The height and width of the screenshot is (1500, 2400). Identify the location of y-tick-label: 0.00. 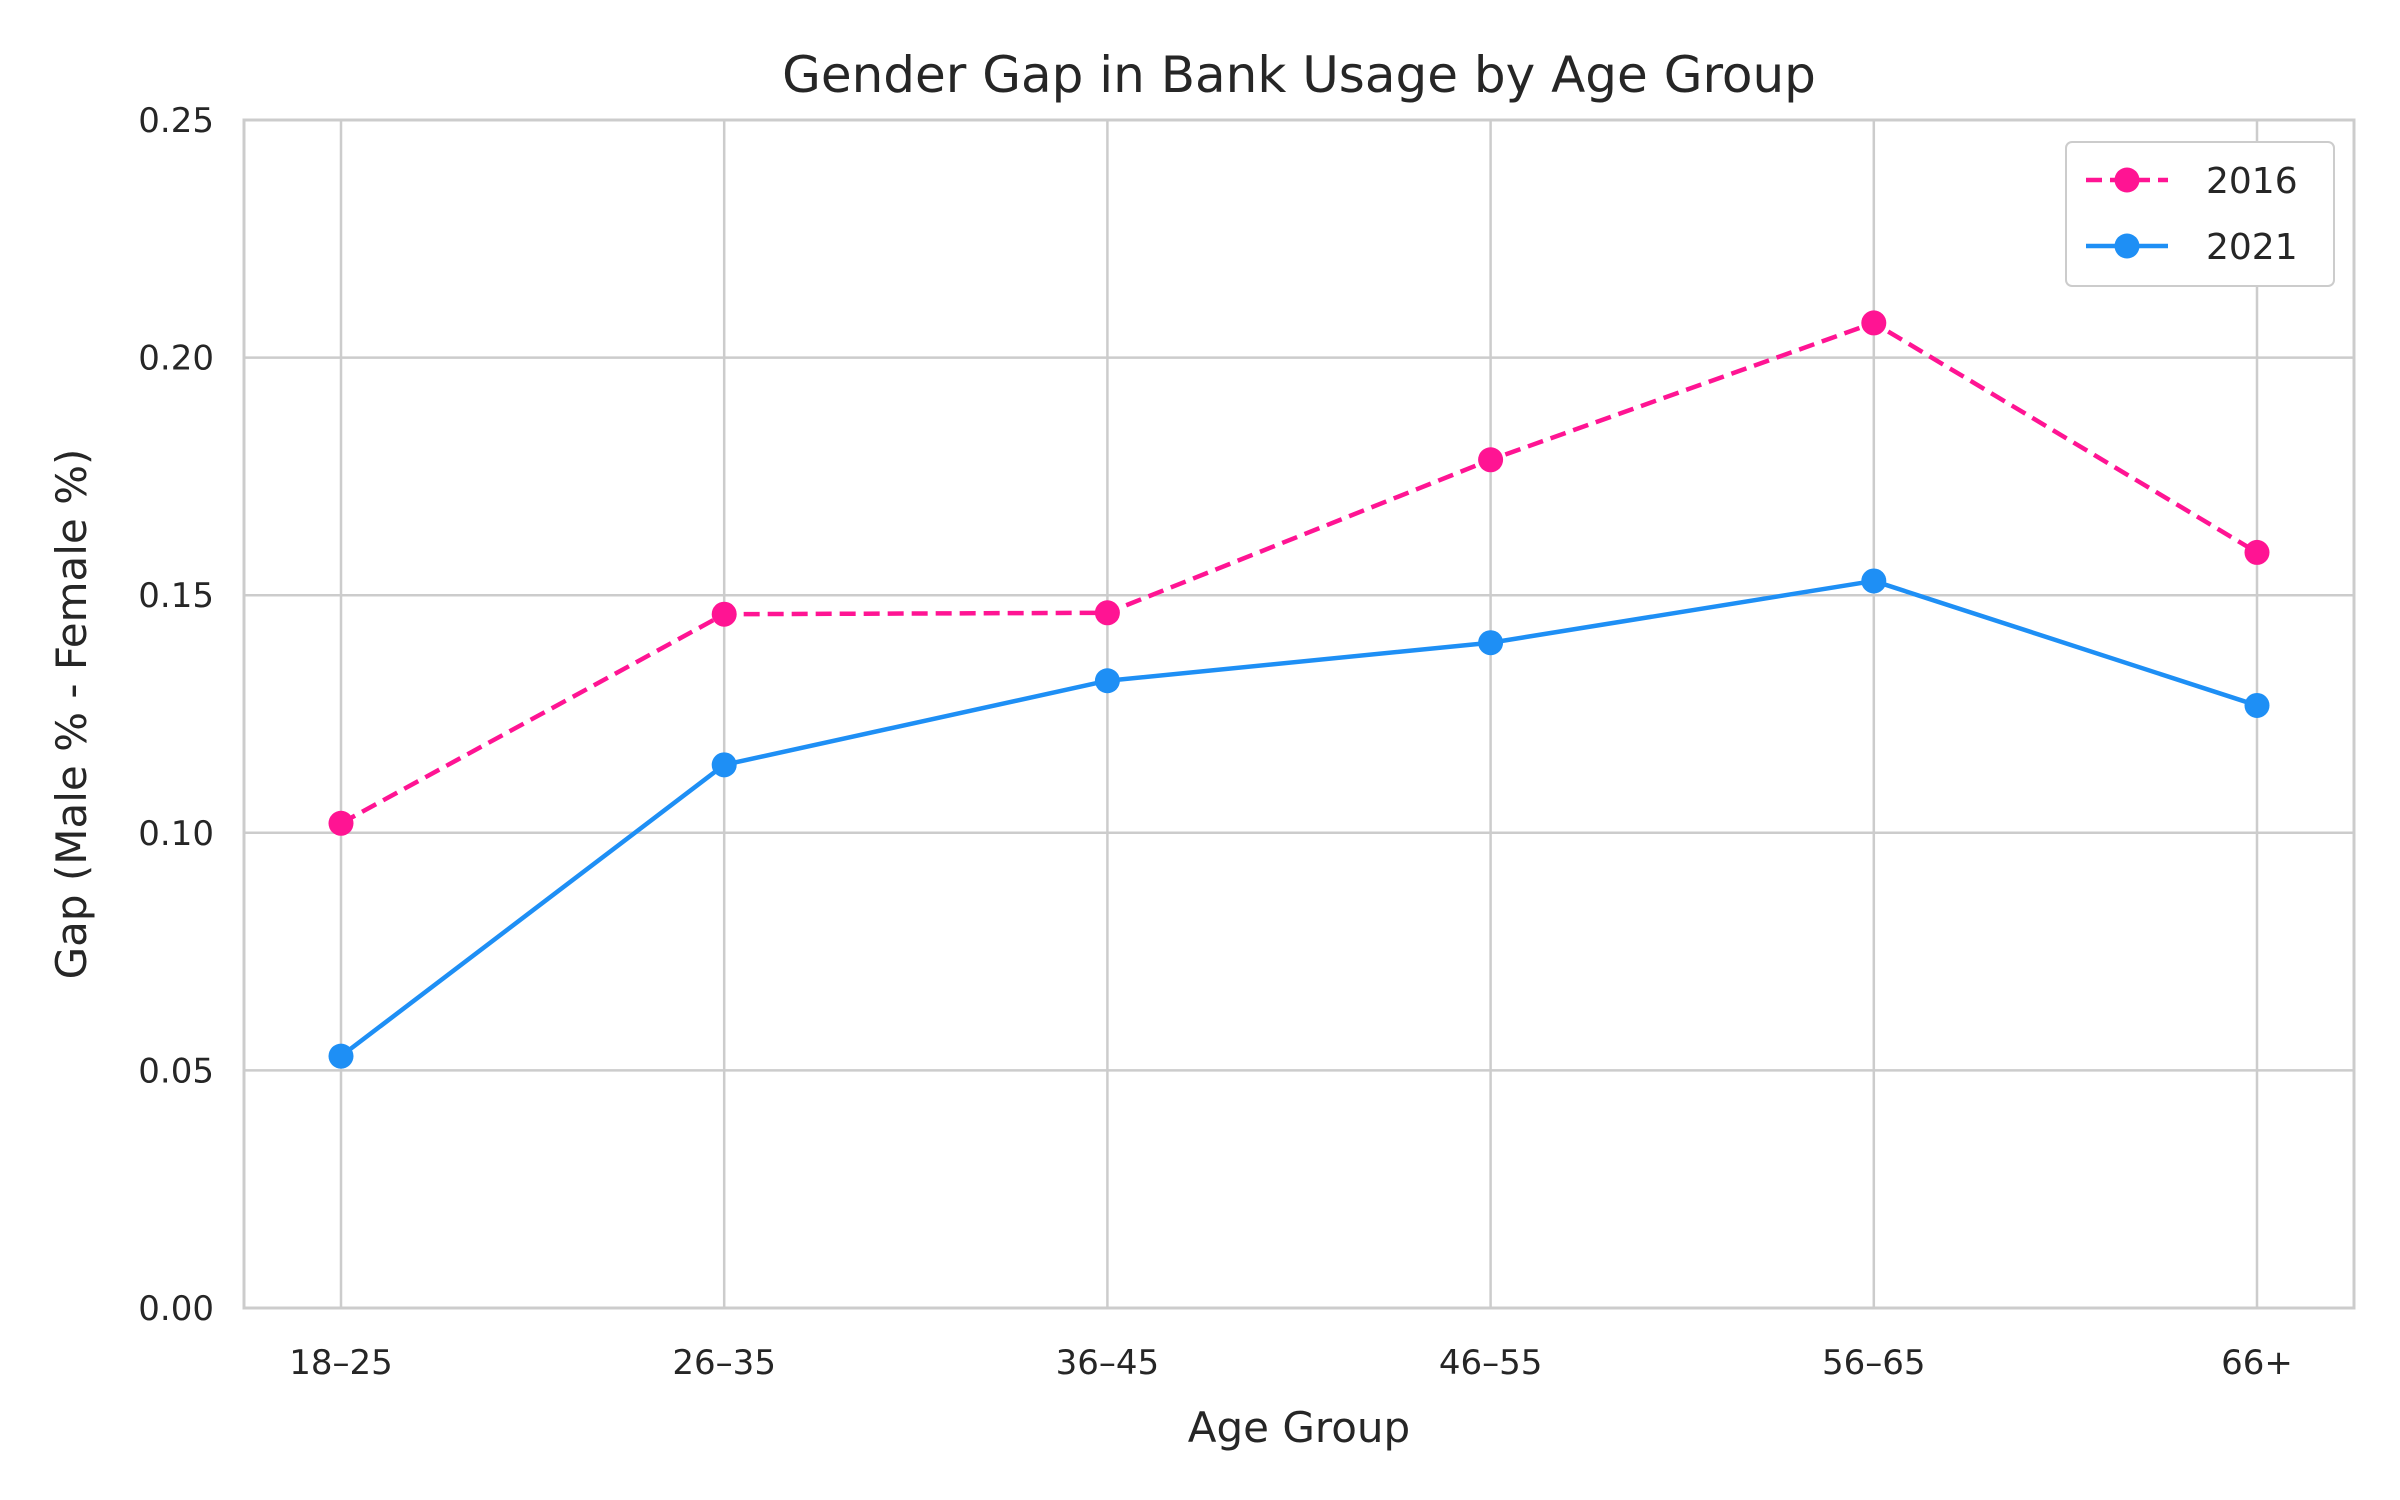
(176, 1309).